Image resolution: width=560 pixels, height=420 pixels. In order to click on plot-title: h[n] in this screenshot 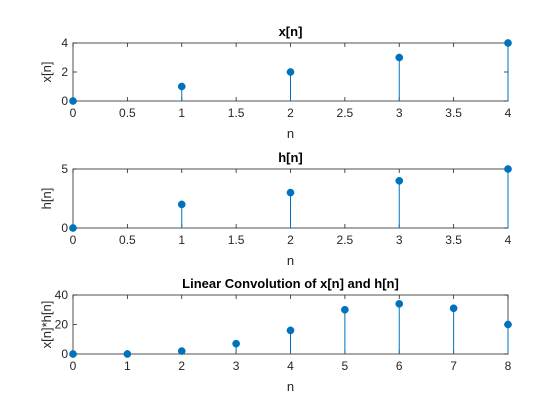, I will do `click(290, 157)`.